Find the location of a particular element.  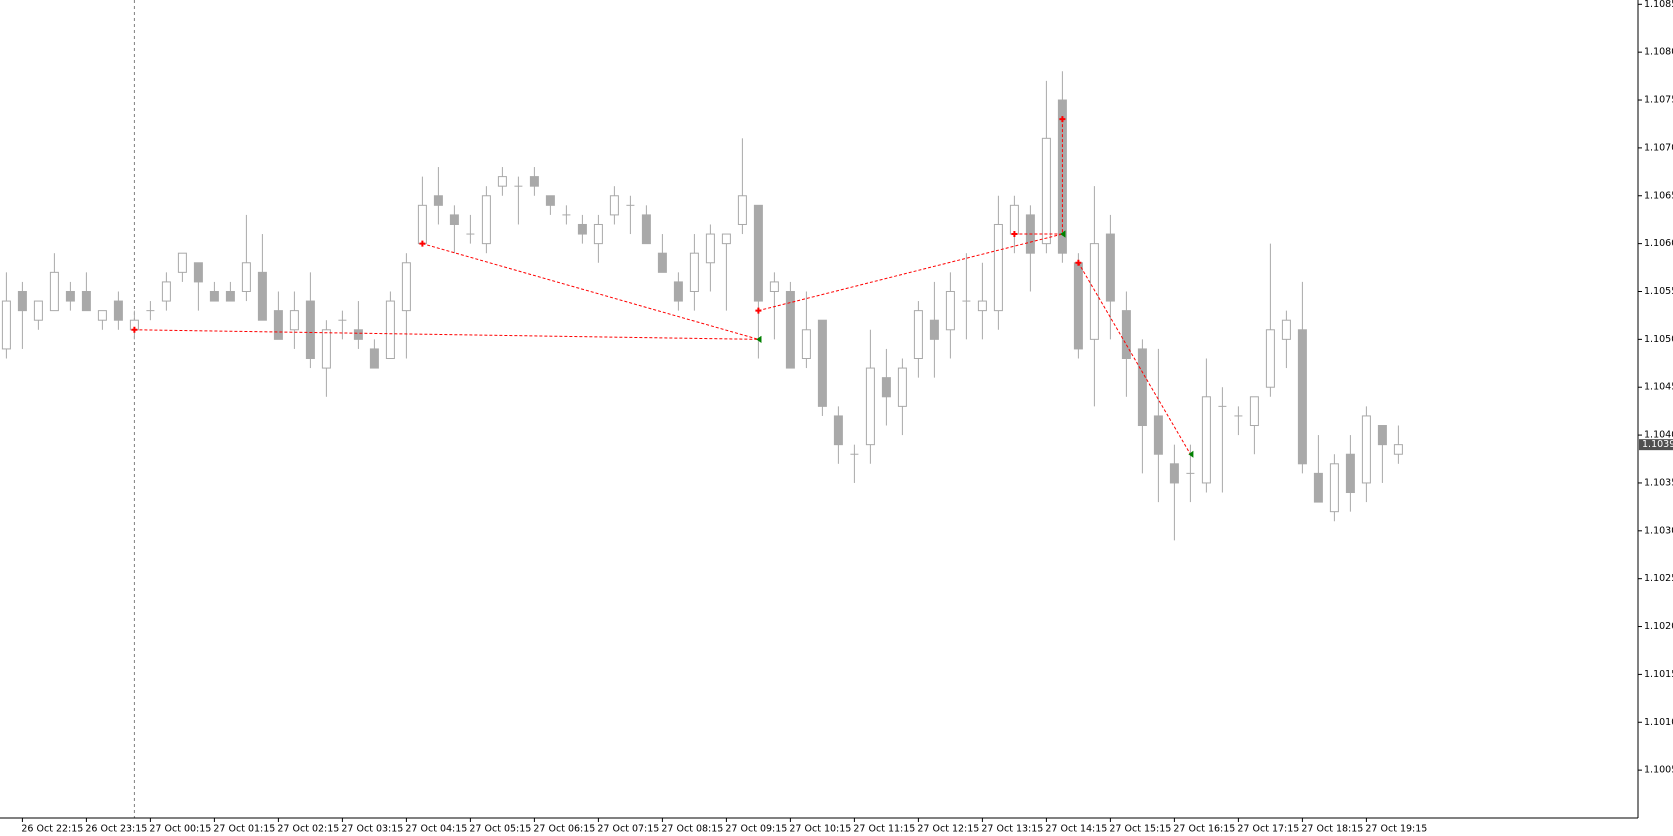

x-tick-label: 27 Oct 18:15 is located at coordinates (1332, 829).